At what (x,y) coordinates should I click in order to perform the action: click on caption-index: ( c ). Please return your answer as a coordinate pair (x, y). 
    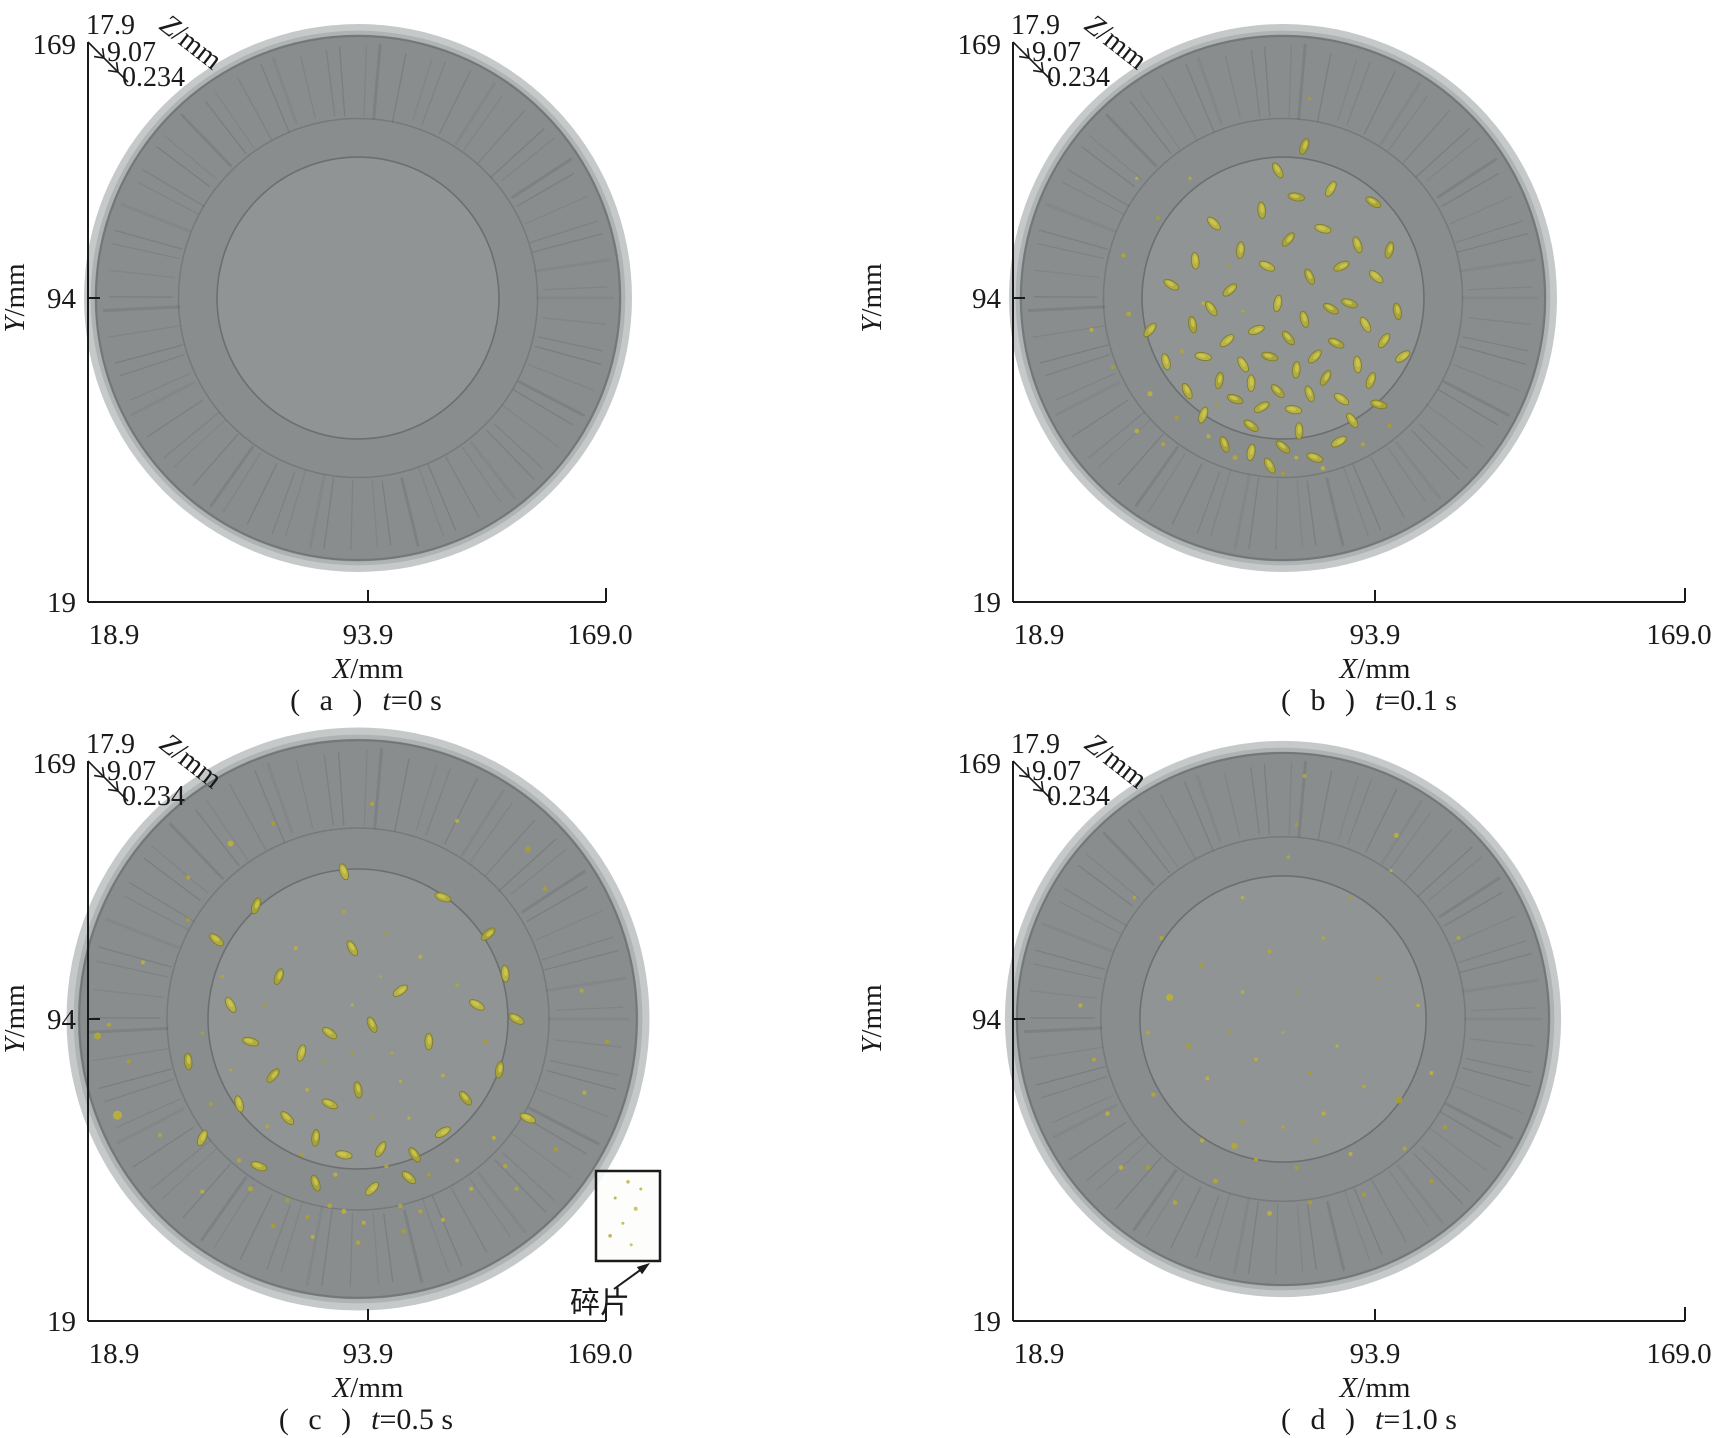
    Looking at the image, I should click on (318, 1419).